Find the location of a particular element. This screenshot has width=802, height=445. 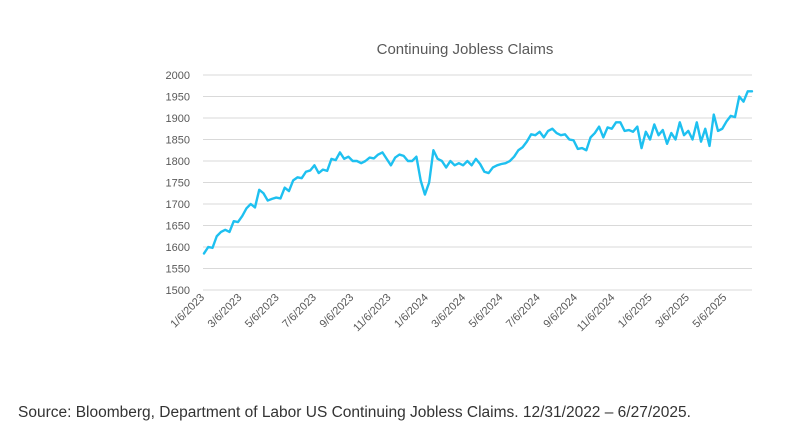

x-tick-label: 11/6/2024 is located at coordinates (596, 313).